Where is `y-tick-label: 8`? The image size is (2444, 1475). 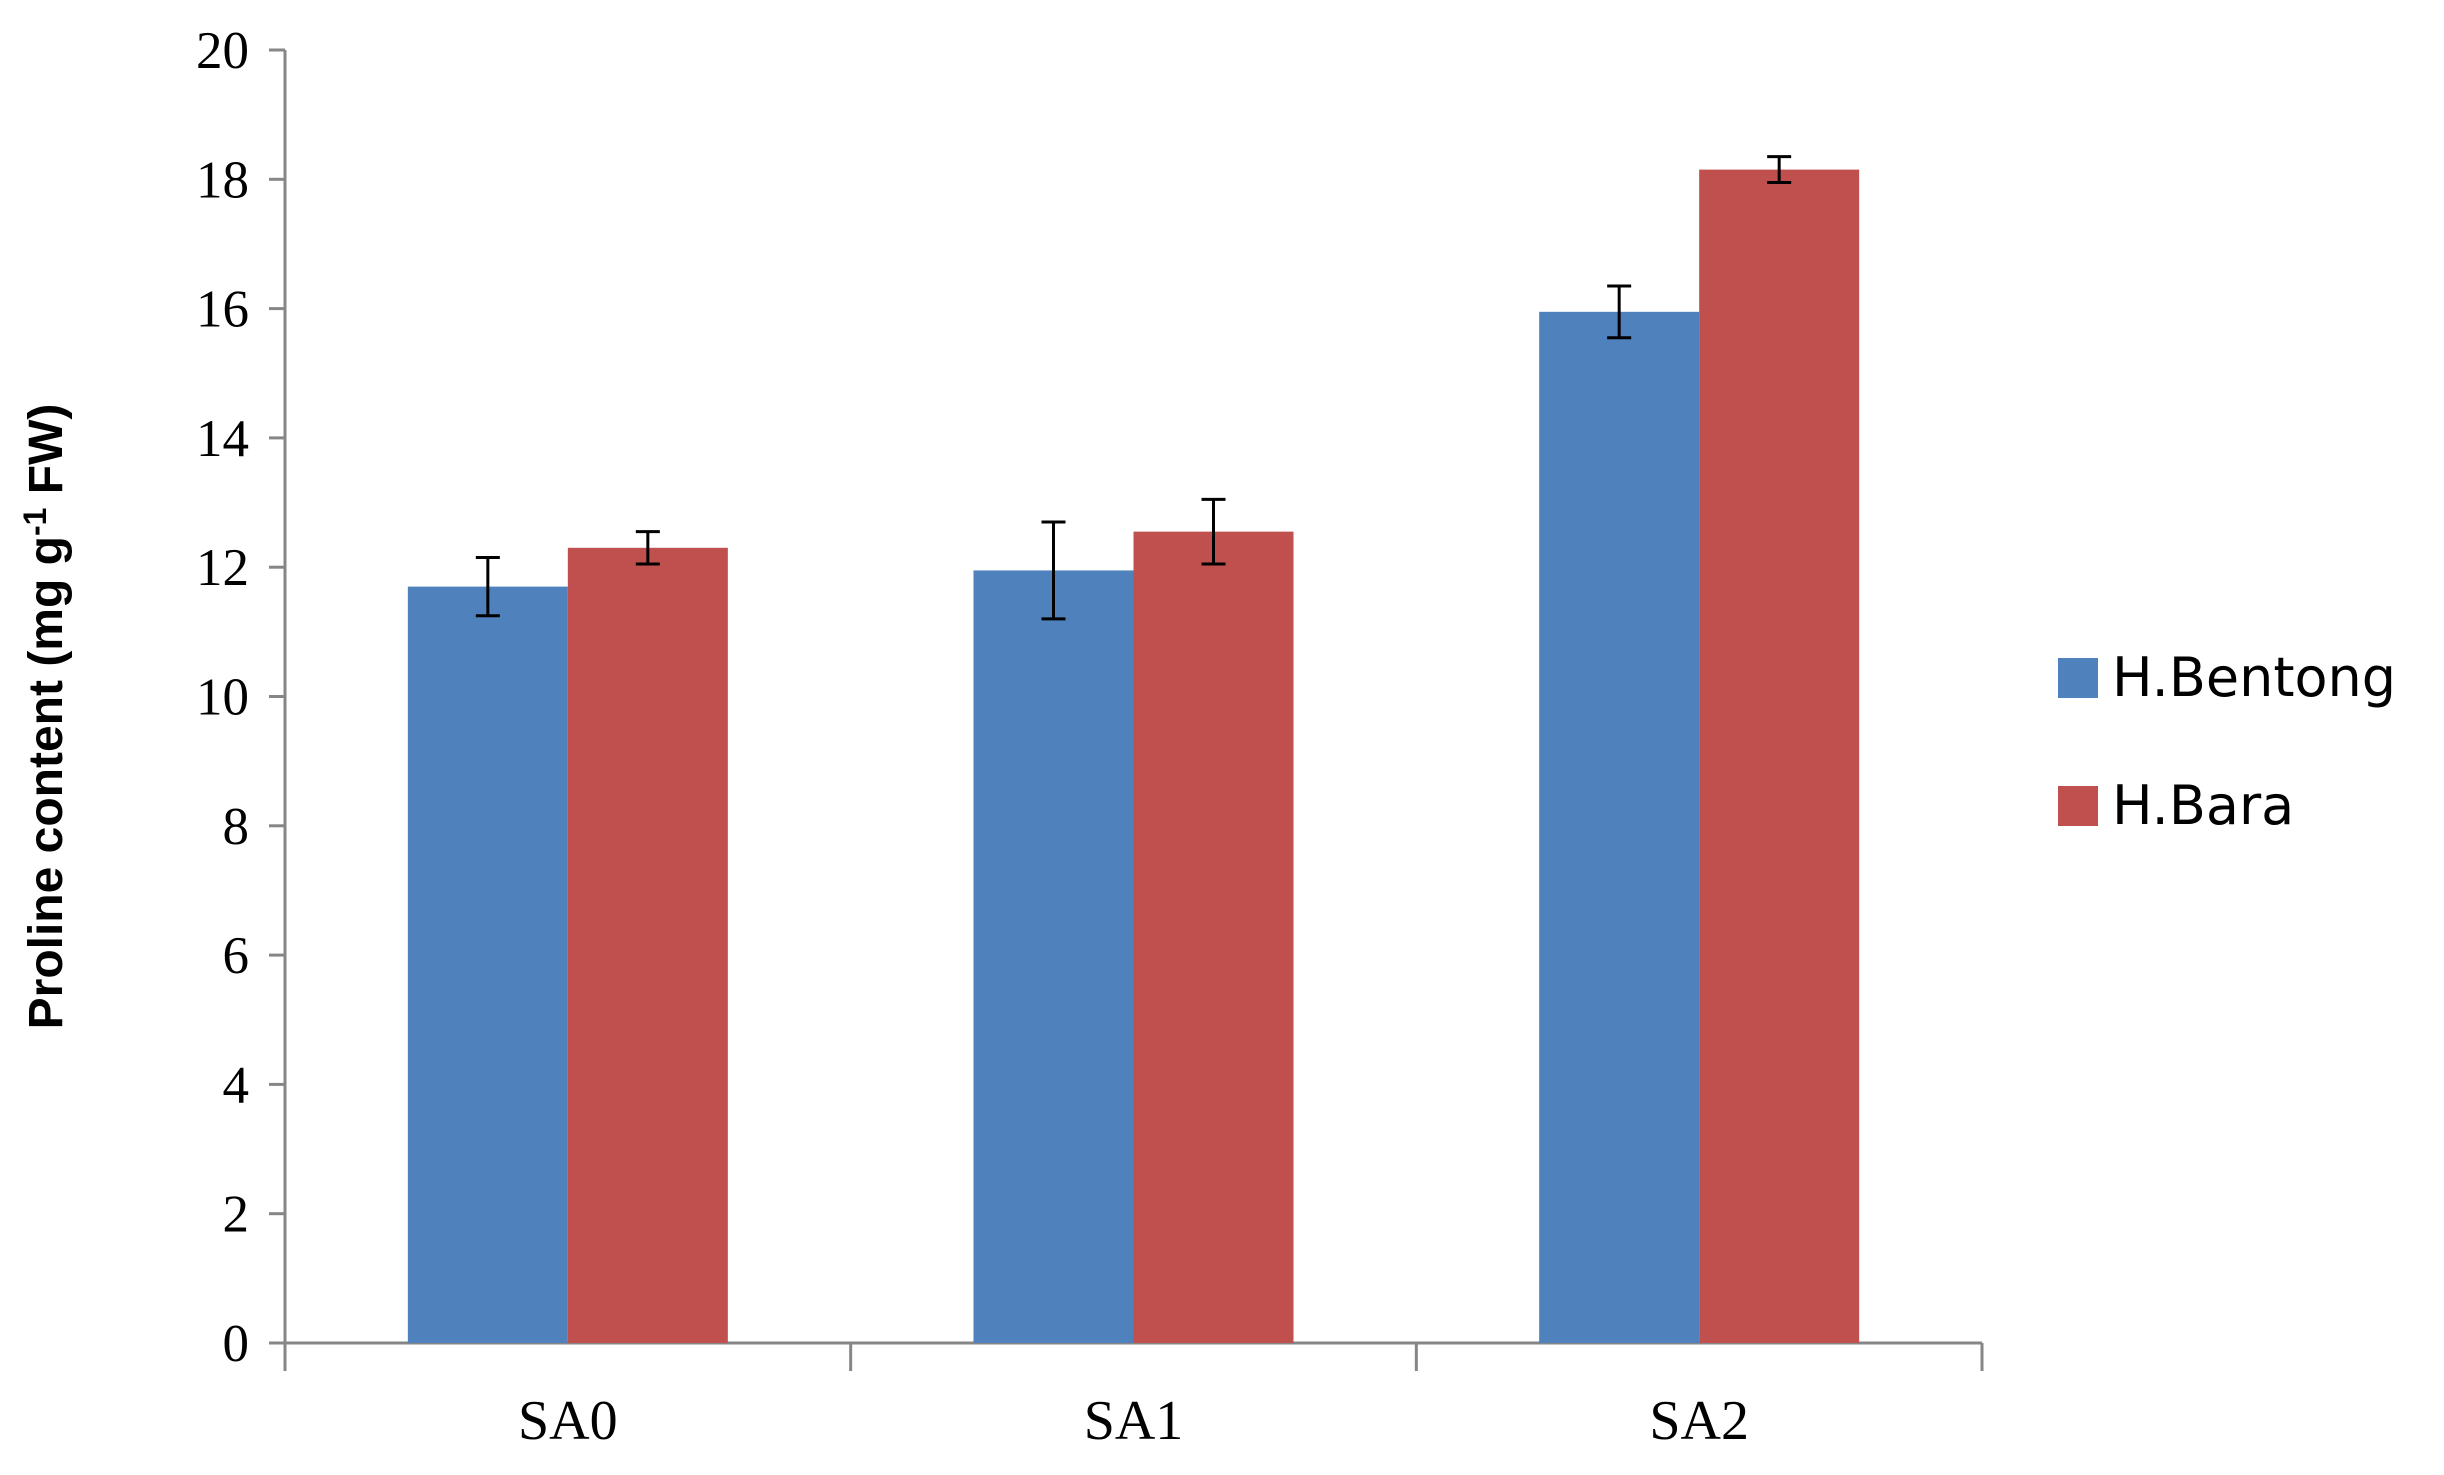 y-tick-label: 8 is located at coordinates (236, 827).